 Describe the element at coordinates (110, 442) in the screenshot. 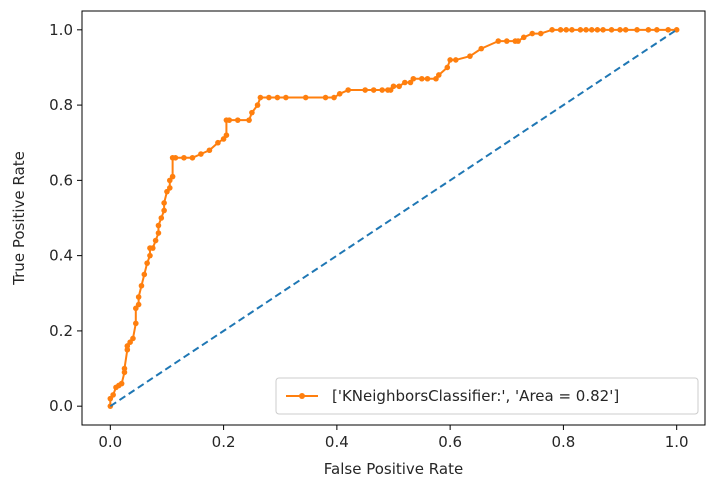

I see `x-tick-label: 0.0` at that location.